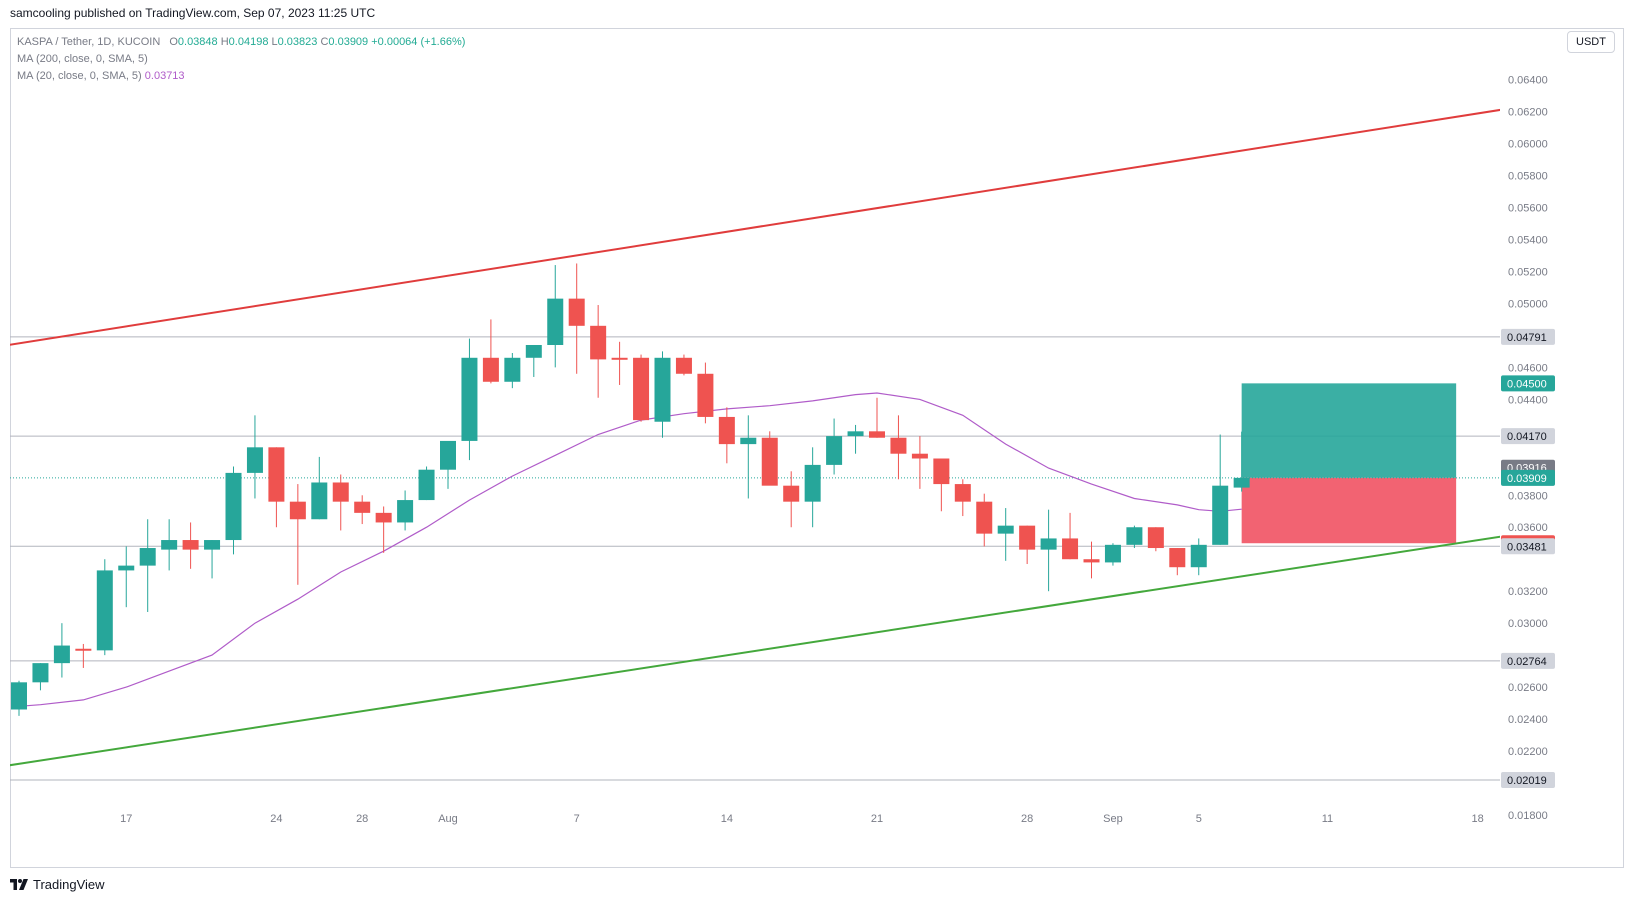 Image resolution: width=1634 pixels, height=901 pixels. What do you see at coordinates (248, 42) in the screenshot?
I see `high-value: 0.04198` at bounding box center [248, 42].